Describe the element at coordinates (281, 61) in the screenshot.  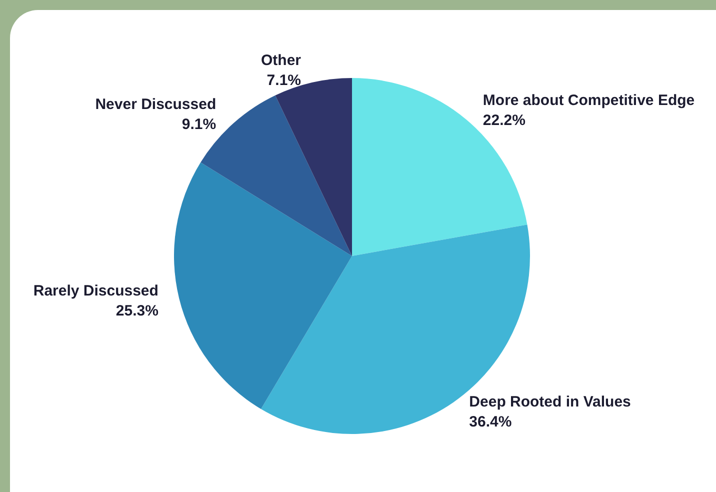
I see `slice-label: Other` at that location.